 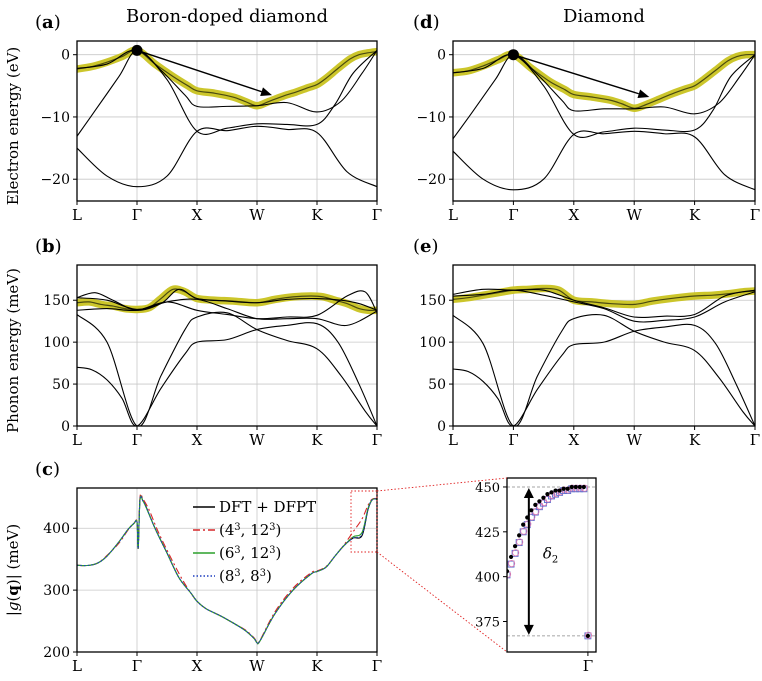 I want to click on delta-arrow-head-down, so click(x=528, y=629).